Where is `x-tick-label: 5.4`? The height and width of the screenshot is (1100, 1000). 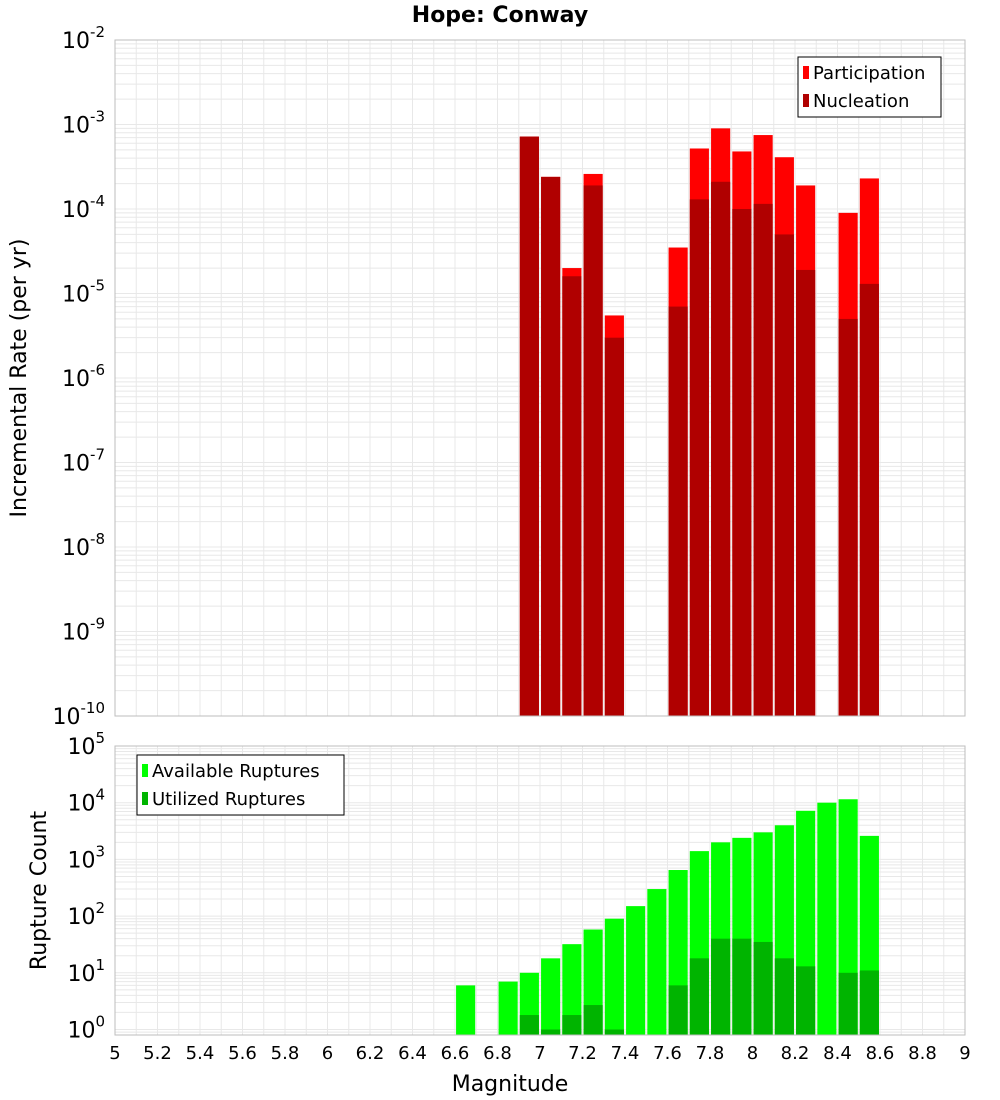 x-tick-label: 5.4 is located at coordinates (200, 1053).